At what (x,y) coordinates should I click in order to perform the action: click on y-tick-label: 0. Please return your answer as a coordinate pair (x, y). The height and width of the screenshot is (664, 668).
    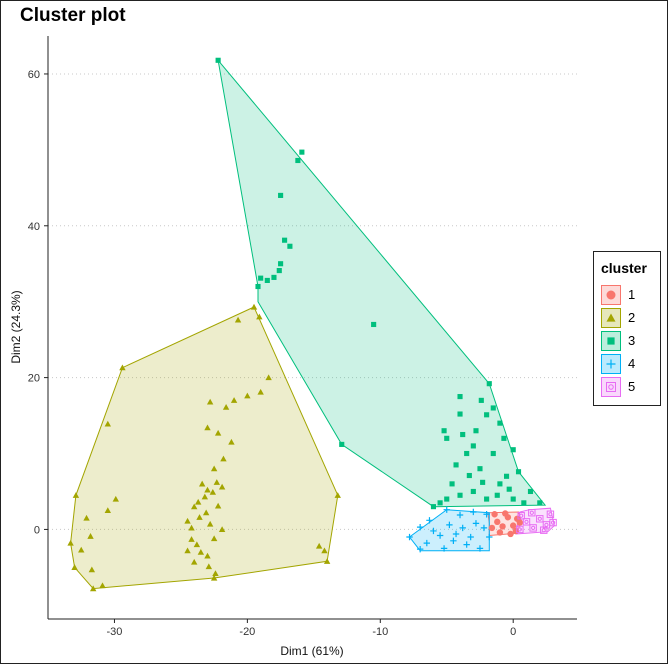
    Looking at the image, I should click on (37, 530).